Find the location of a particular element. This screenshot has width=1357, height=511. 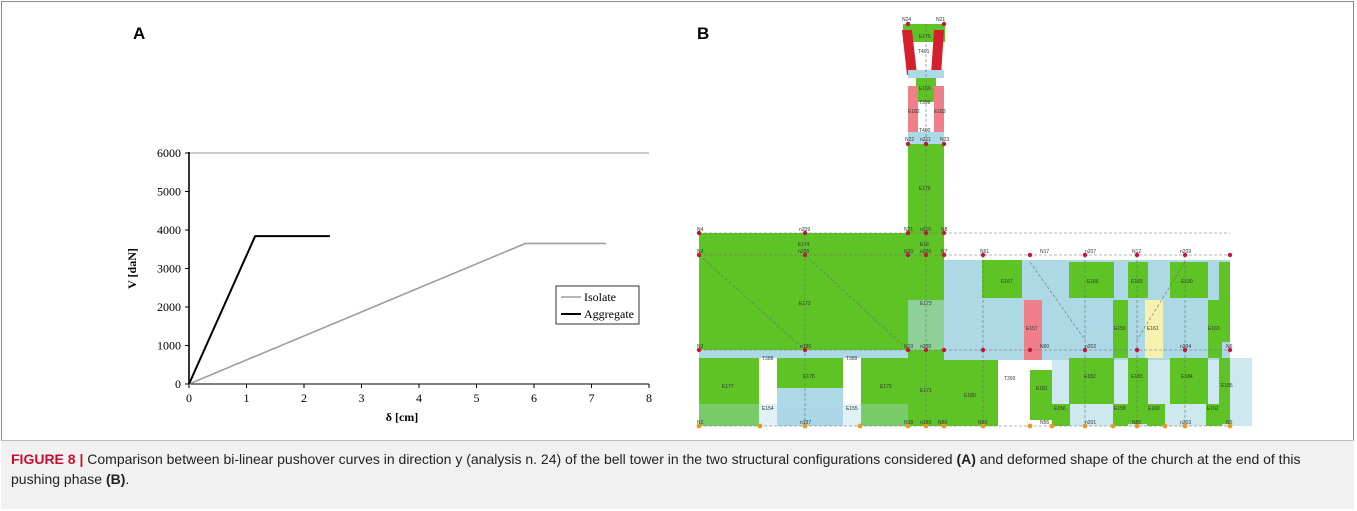

svg-text: n209 is located at coordinates (1185, 252).